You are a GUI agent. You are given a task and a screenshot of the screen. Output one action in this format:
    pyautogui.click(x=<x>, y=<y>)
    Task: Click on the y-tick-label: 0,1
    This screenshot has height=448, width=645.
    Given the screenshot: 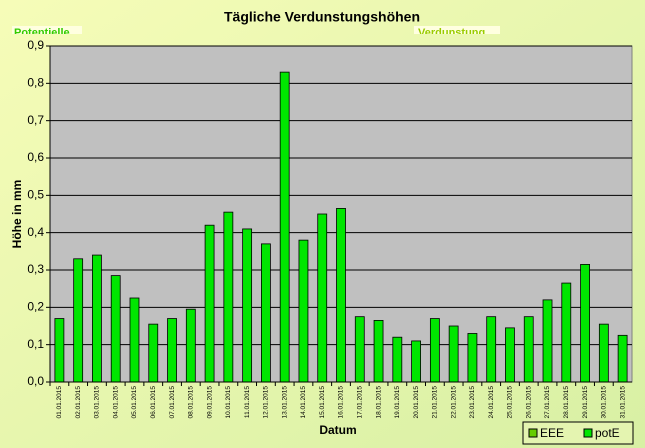 What is the action you would take?
    pyautogui.click(x=35, y=344)
    